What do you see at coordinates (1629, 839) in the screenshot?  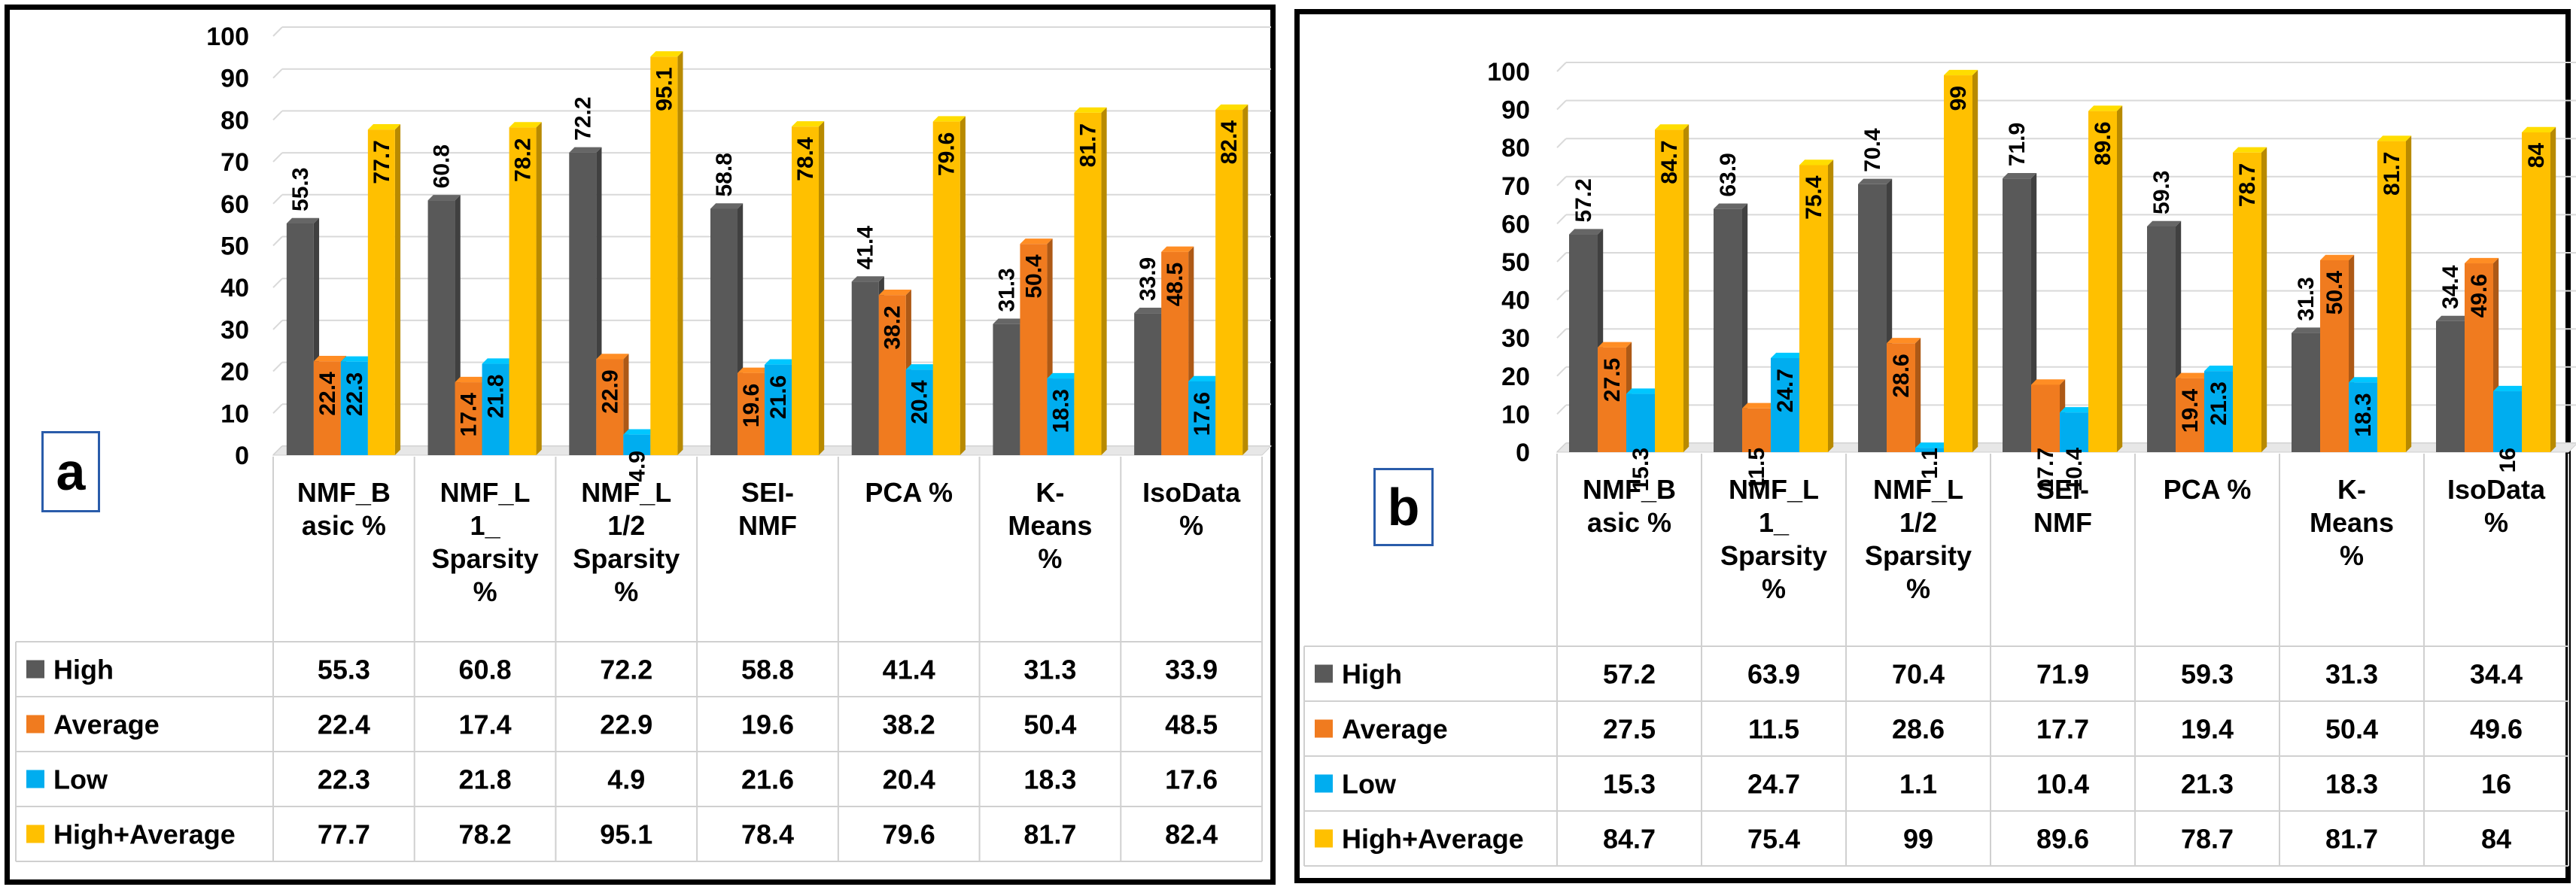 I see `table-cell-high-average-0: 84.7` at bounding box center [1629, 839].